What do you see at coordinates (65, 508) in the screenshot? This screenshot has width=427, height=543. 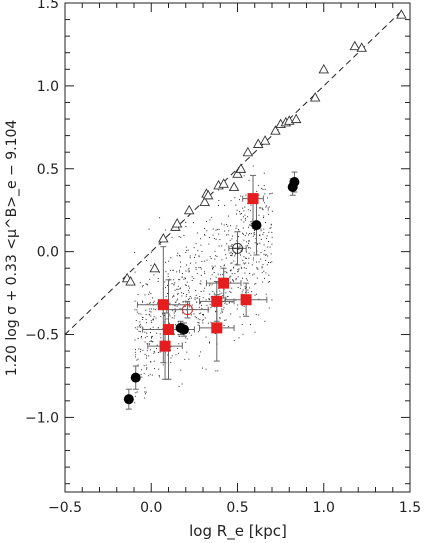 I see `x-tick-label: −0.5` at bounding box center [65, 508].